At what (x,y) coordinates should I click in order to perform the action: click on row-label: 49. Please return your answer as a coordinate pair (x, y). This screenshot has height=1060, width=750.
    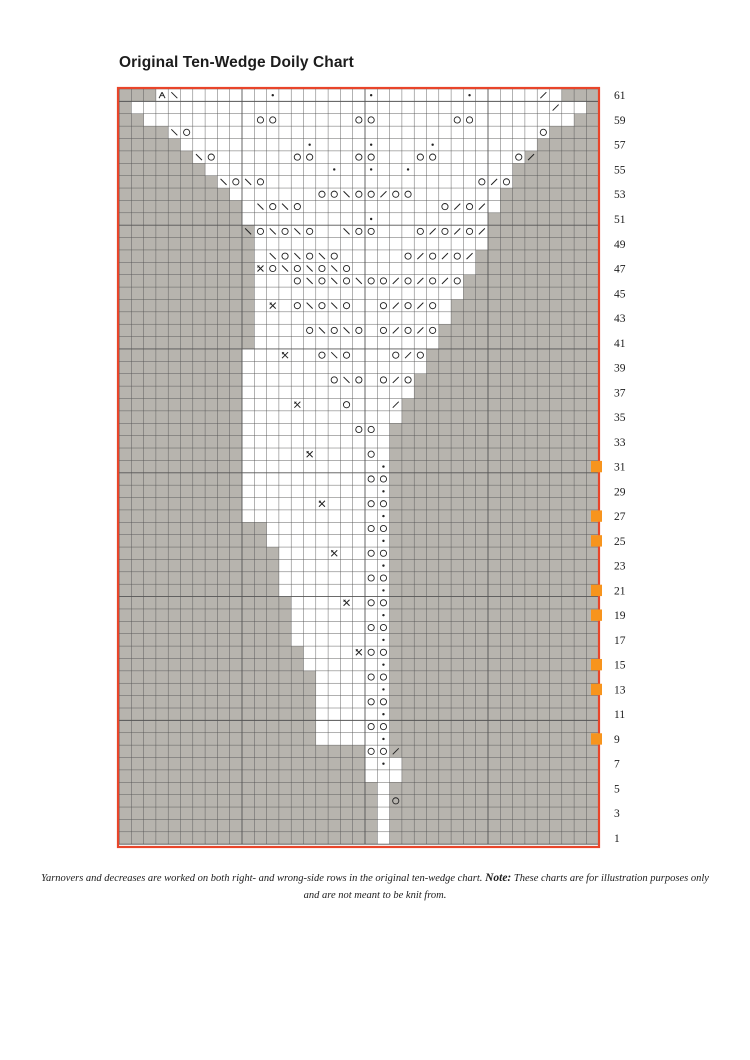
    Looking at the image, I should click on (620, 245).